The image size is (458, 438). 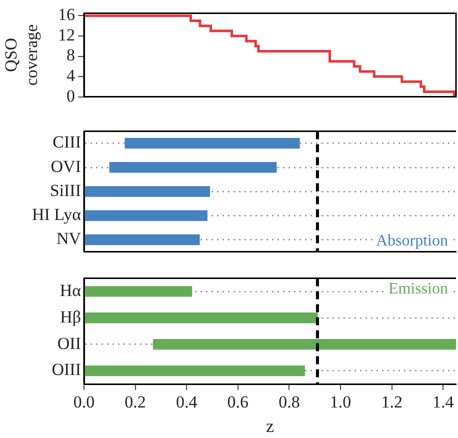 What do you see at coordinates (67, 370) in the screenshot?
I see `y-tick-label: OIII` at bounding box center [67, 370].